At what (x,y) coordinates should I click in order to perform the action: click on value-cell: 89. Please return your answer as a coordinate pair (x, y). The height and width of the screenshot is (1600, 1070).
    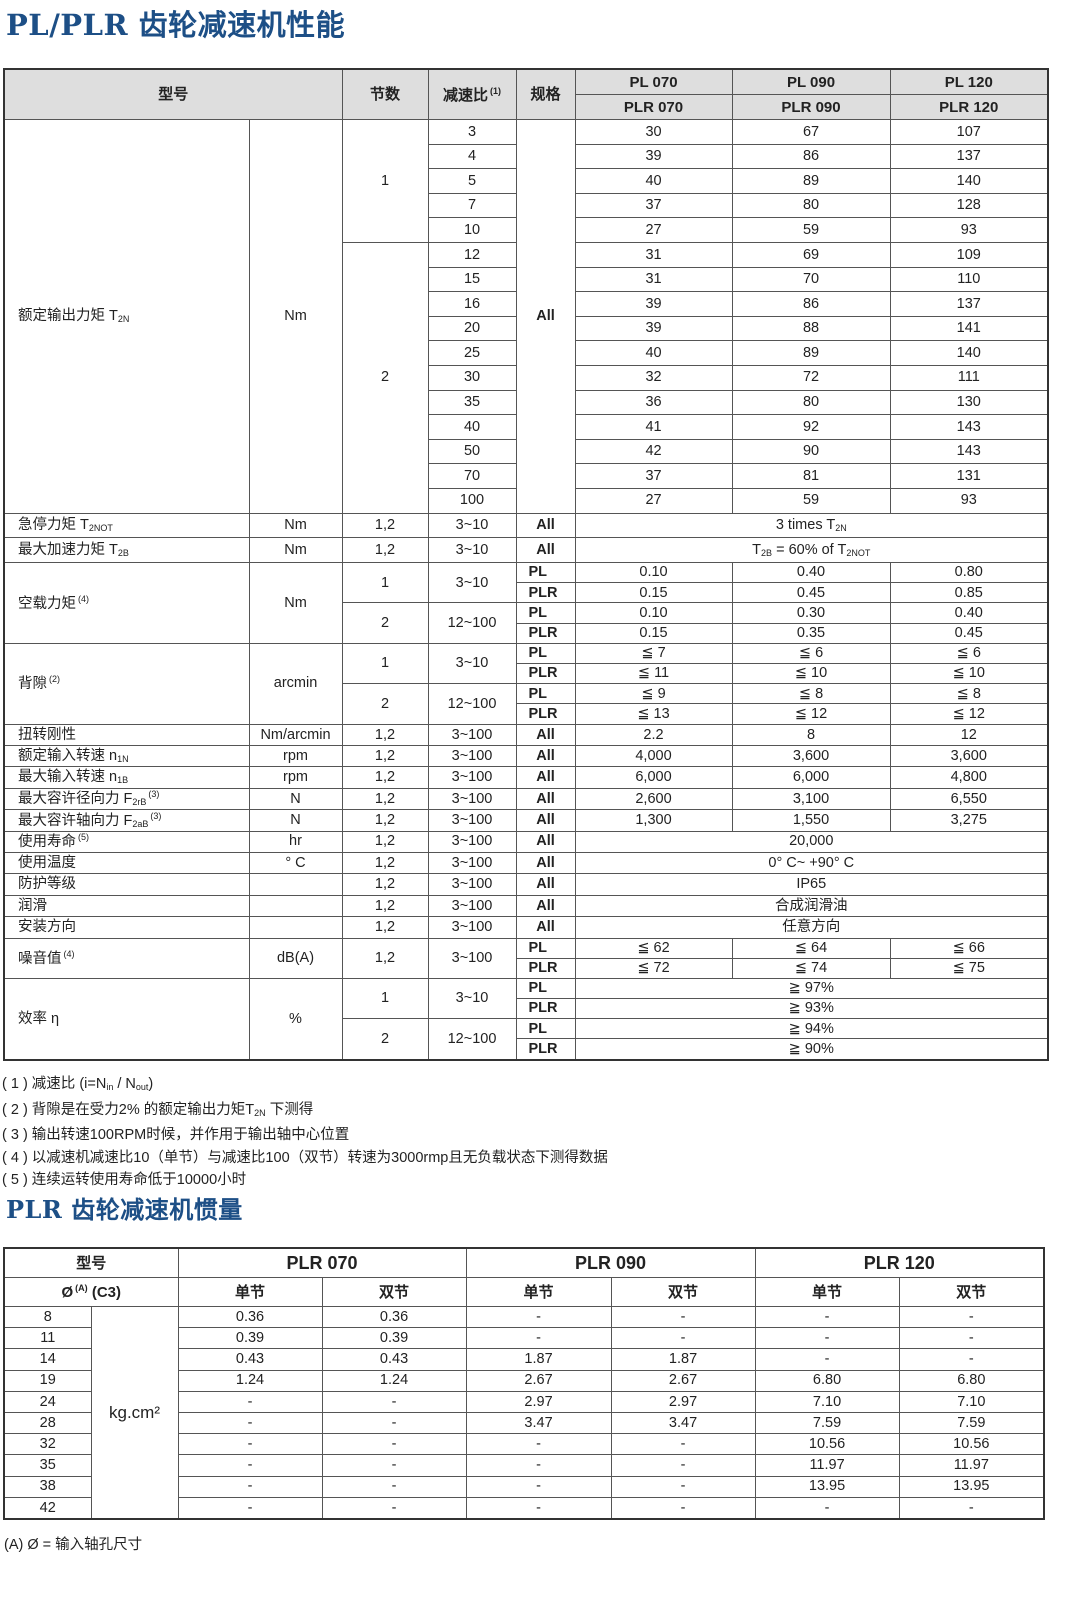
    Looking at the image, I should click on (811, 353).